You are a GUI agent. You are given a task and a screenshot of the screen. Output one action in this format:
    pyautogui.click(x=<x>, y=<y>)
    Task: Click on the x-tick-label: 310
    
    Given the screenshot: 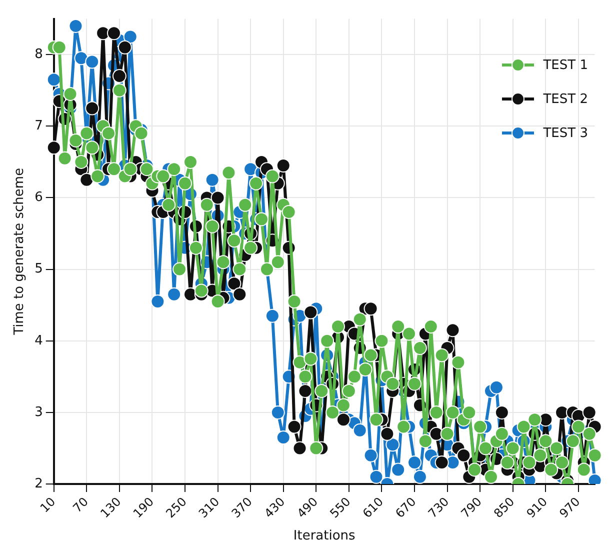 What is the action you would take?
    pyautogui.click(x=209, y=507)
    